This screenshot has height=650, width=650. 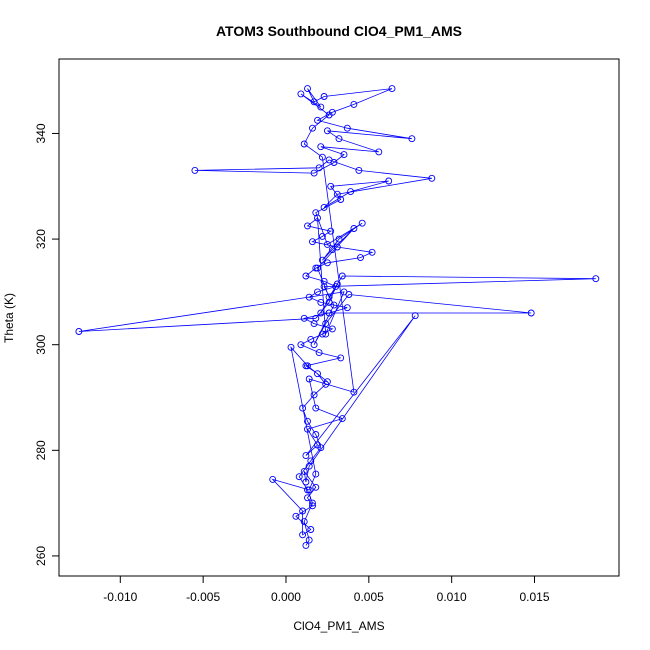 What do you see at coordinates (41, 344) in the screenshot?
I see `y-tick-label: 300` at bounding box center [41, 344].